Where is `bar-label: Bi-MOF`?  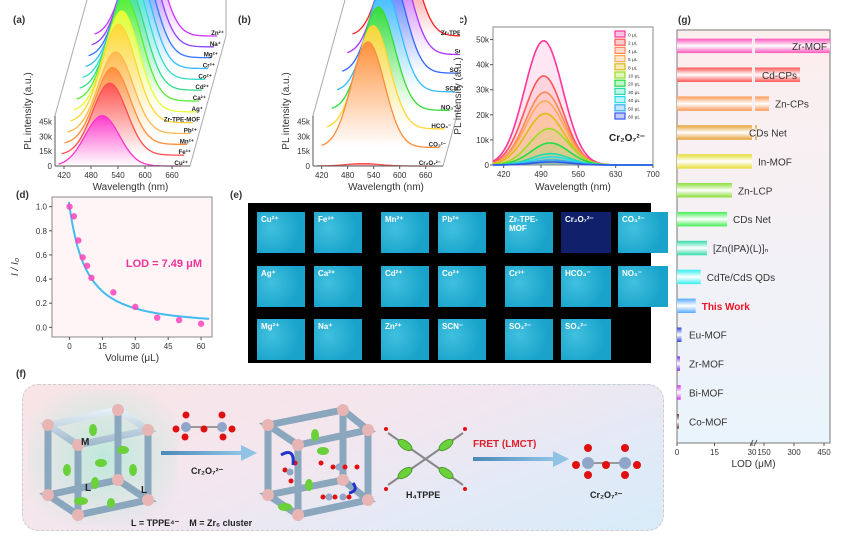
bar-label: Bi-MOF is located at coordinates (706, 393).